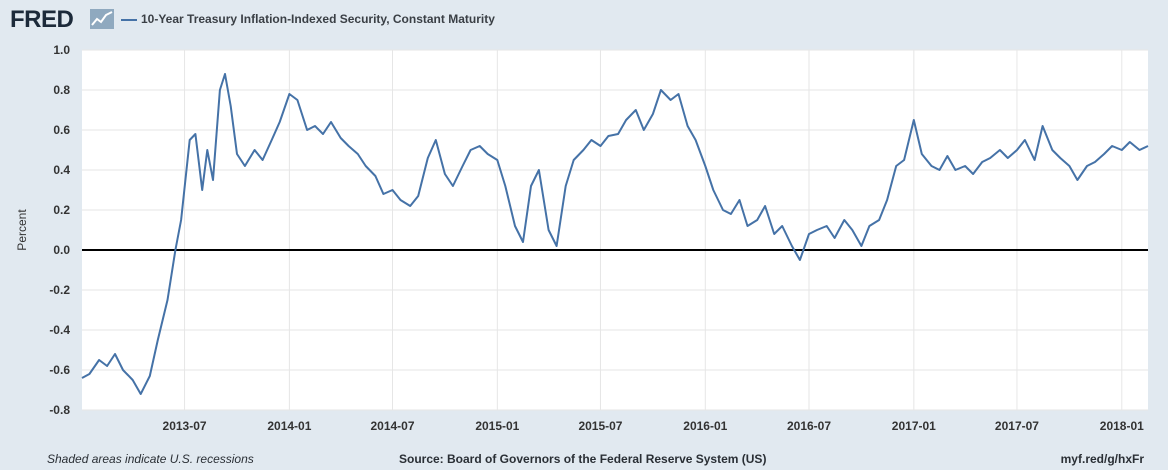 This screenshot has height=470, width=1168. Describe the element at coordinates (102, 19) in the screenshot. I see `chart-line-icon` at that location.